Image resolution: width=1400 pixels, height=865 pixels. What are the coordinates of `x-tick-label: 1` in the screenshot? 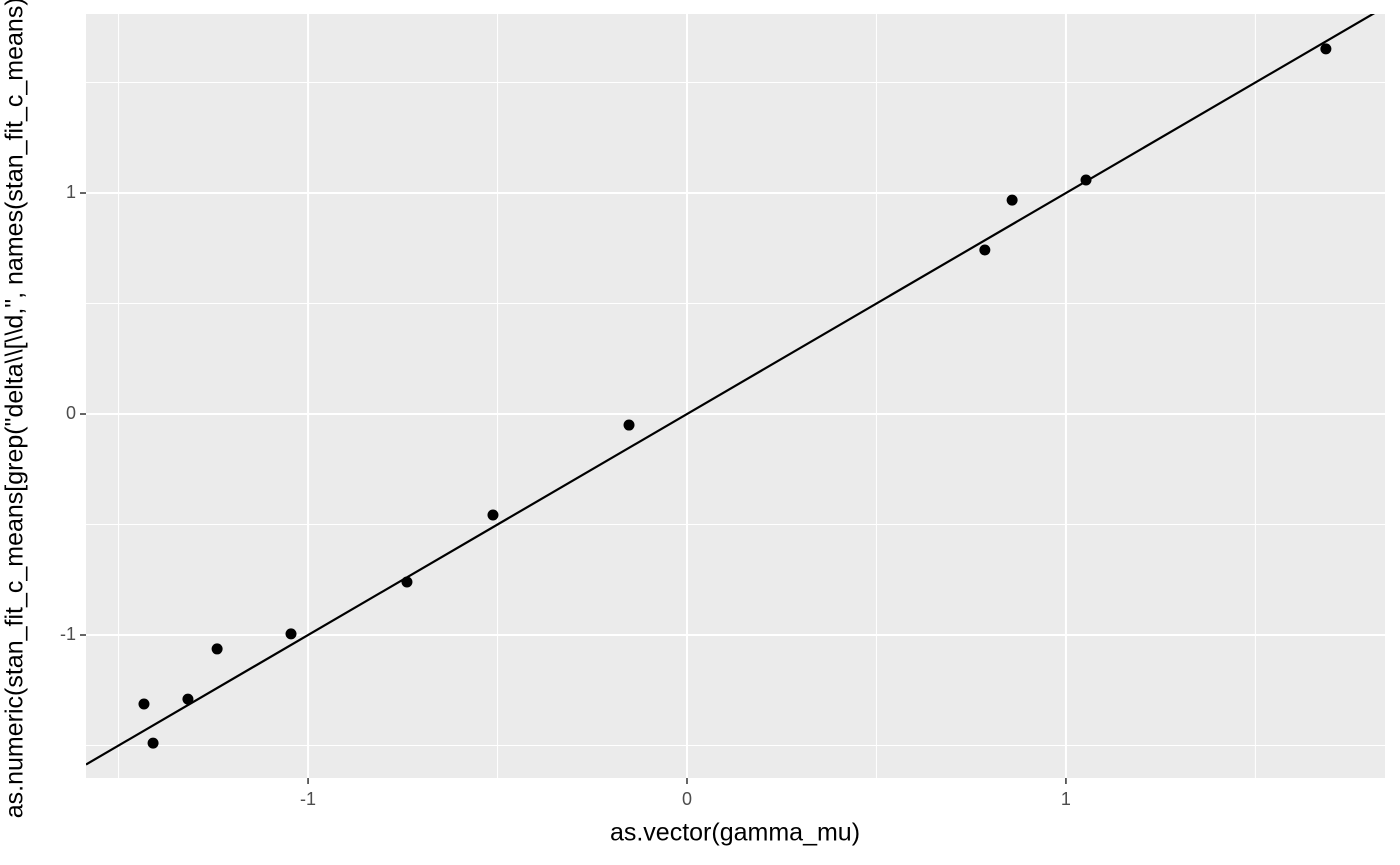 It's located at (1066, 799).